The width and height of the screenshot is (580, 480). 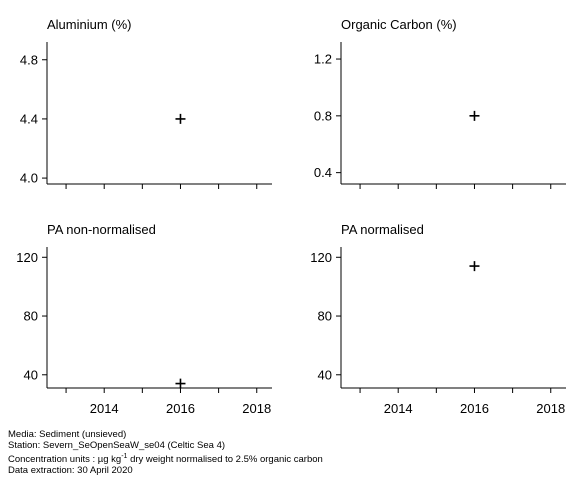 I want to click on footer-units-superscript: -1, so click(x=124, y=456).